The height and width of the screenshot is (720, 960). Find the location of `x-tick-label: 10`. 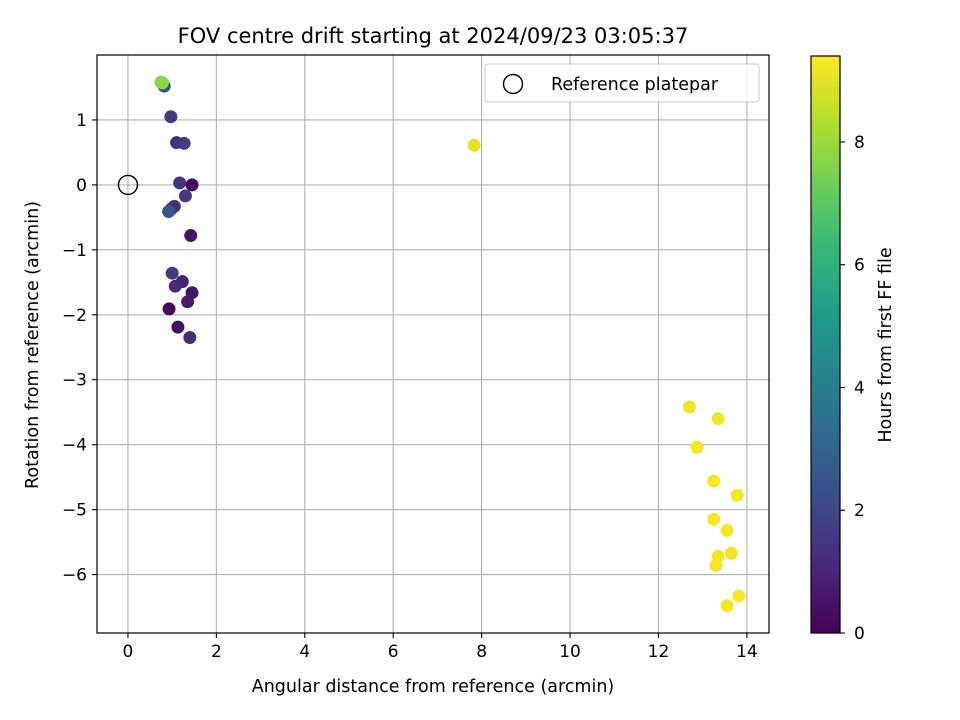

x-tick-label: 10 is located at coordinates (570, 652).